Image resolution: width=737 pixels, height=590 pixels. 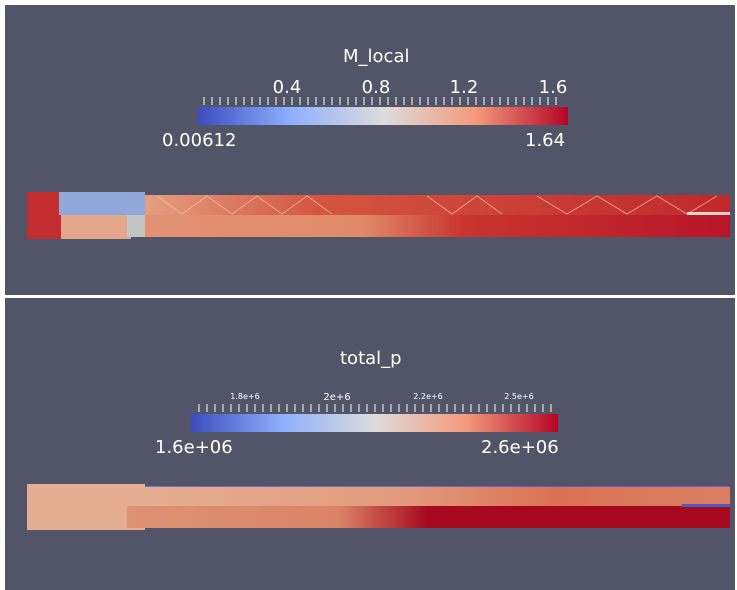 I want to click on colorbar-tick-label: 1.2, so click(x=464, y=87).